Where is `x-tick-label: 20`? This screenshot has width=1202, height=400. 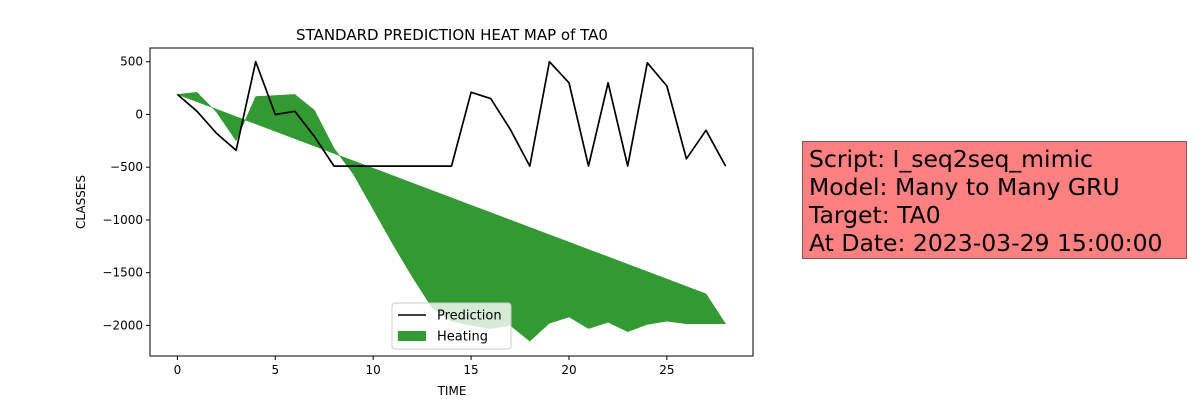
x-tick-label: 20 is located at coordinates (568, 370).